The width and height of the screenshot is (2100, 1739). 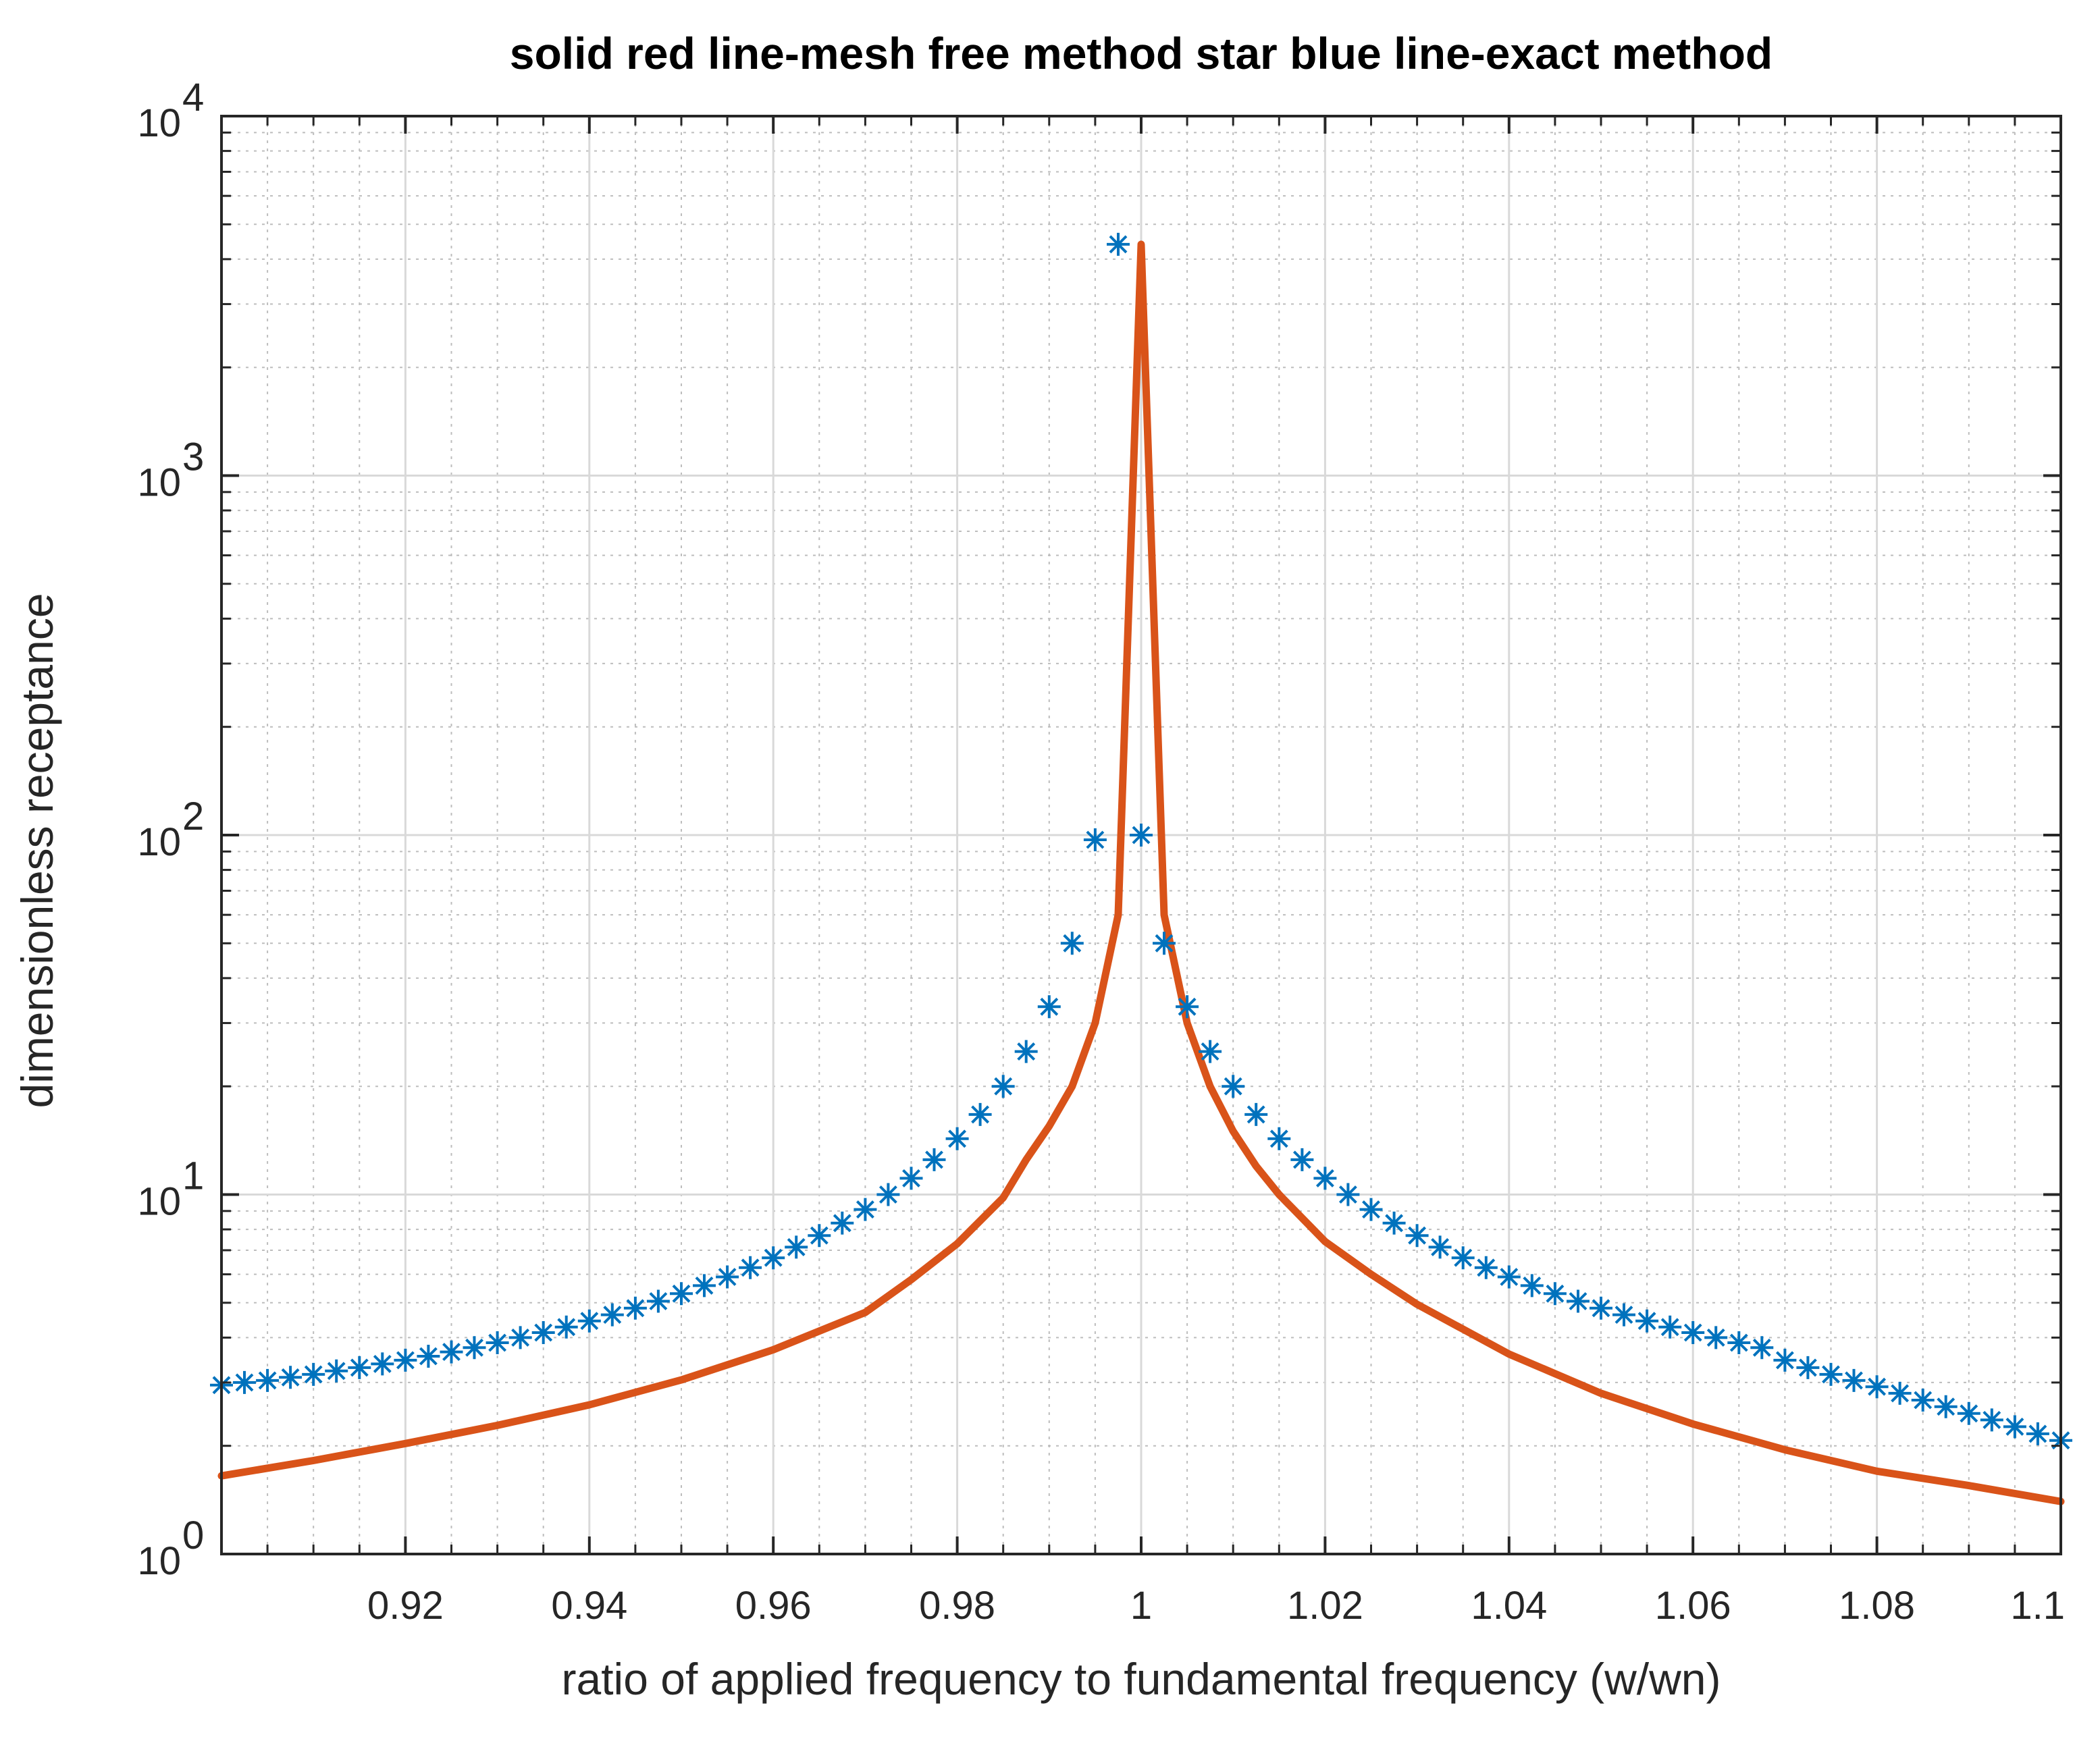 I want to click on y-tick-exponent: 4, so click(x=193, y=97).